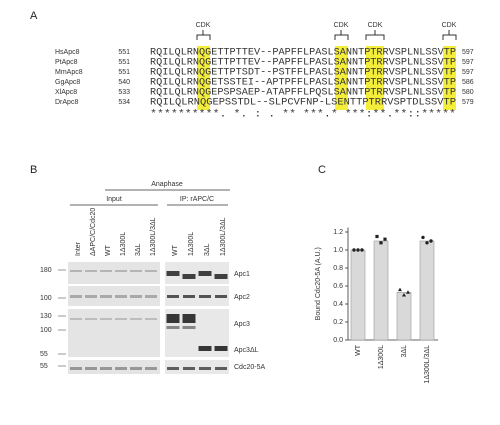 Image resolution: width=500 pixels, height=425 pixels. Describe the element at coordinates (246, 350) in the screenshot. I see `protein-label: Apc3ΔL` at that location.